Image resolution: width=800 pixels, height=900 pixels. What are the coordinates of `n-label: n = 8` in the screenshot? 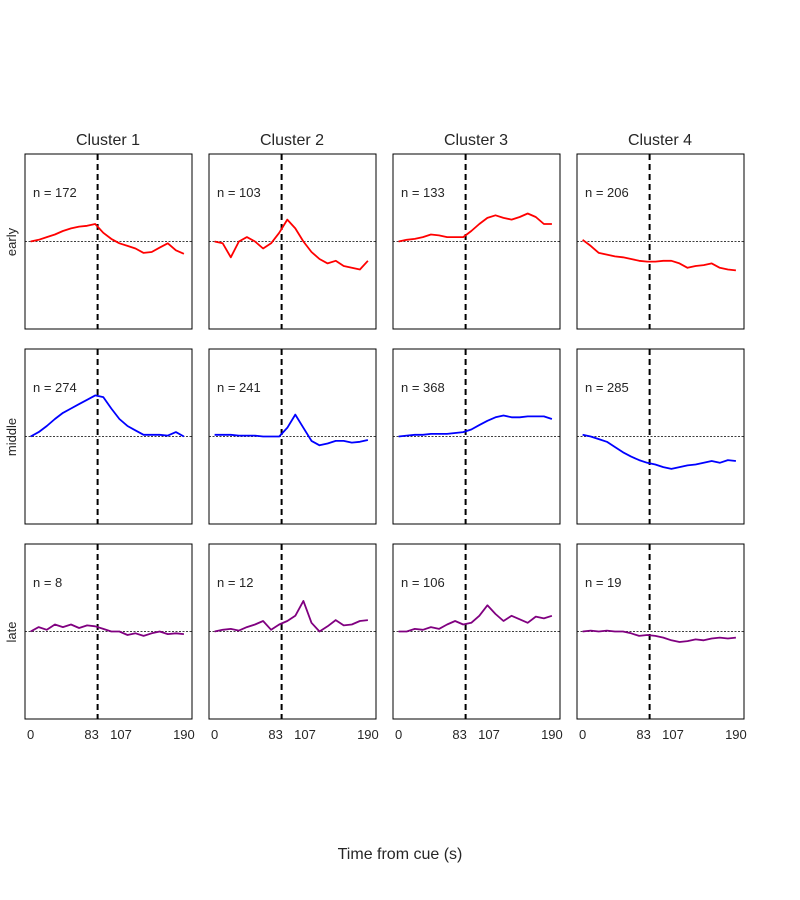 It's located at (47, 582).